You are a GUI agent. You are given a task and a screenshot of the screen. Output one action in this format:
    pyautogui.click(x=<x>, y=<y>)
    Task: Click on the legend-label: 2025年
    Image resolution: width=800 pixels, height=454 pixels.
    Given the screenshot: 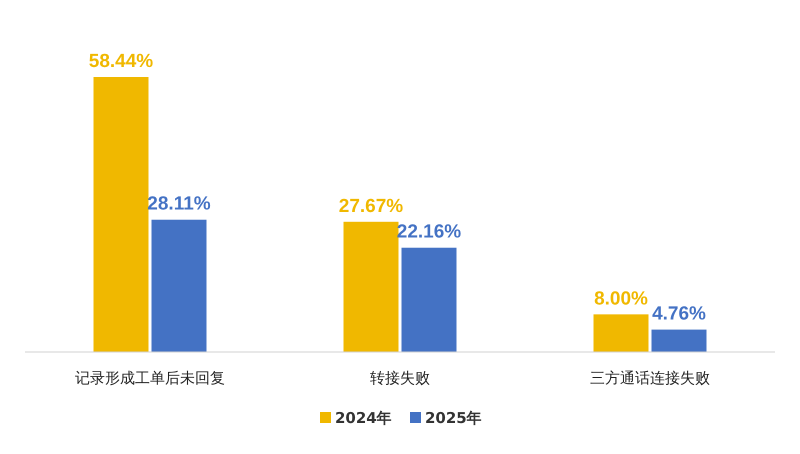 What is the action you would take?
    pyautogui.click(x=453, y=418)
    